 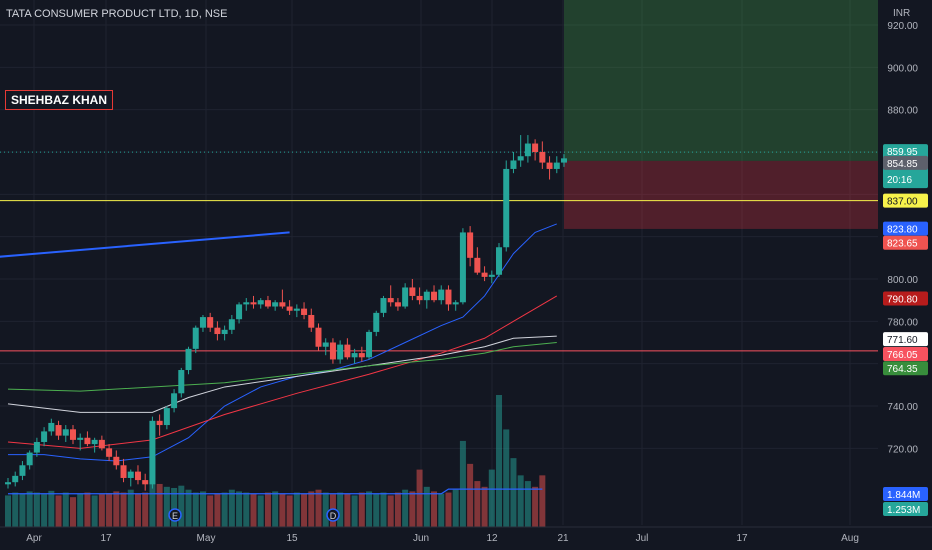 What do you see at coordinates (905, 275) in the screenshot?
I see `price-axis` at bounding box center [905, 275].